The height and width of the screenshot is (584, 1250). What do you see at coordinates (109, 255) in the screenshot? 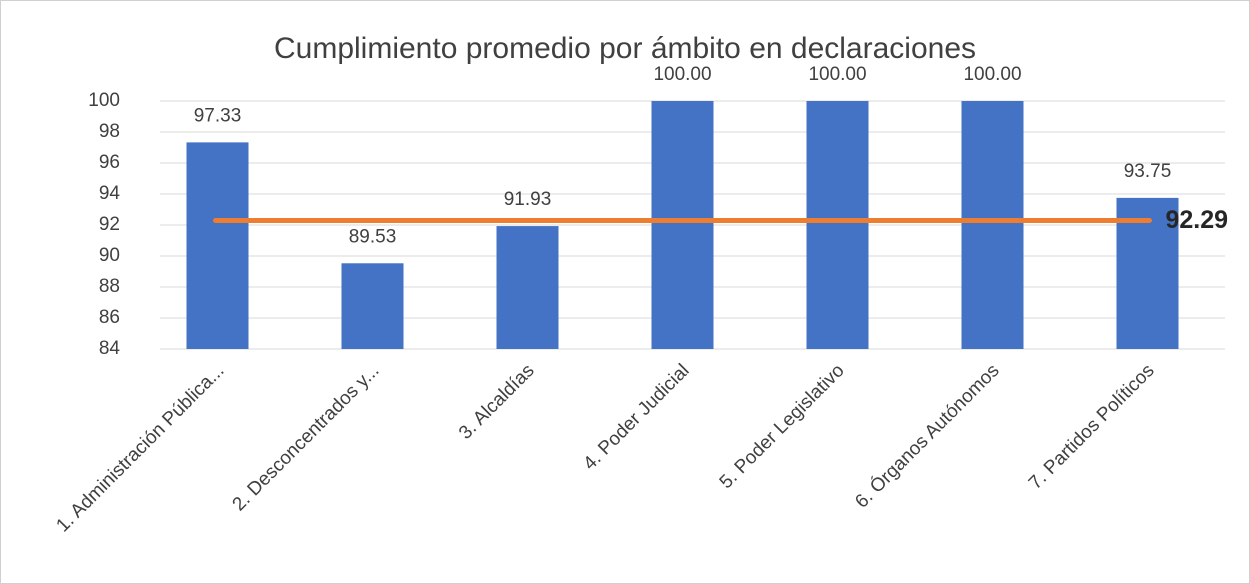
I see `y-tick-label: 90` at bounding box center [109, 255].